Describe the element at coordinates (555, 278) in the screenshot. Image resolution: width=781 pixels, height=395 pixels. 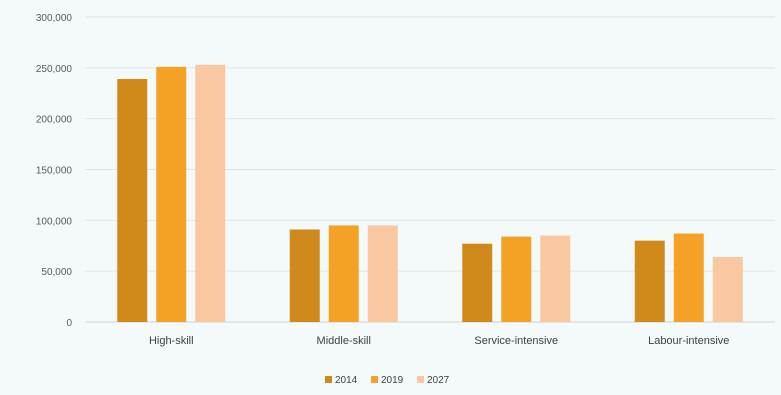
I see `bar-2027-service-intensive` at that location.